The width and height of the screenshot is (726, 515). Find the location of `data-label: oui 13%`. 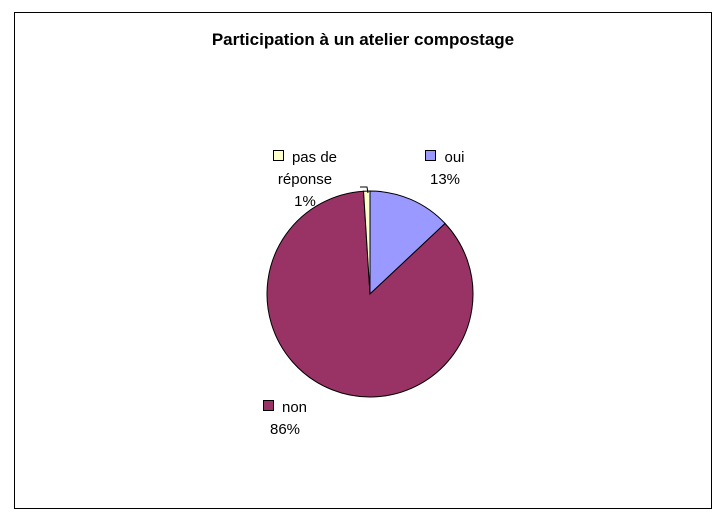

data-label: oui 13% is located at coordinates (445, 169).